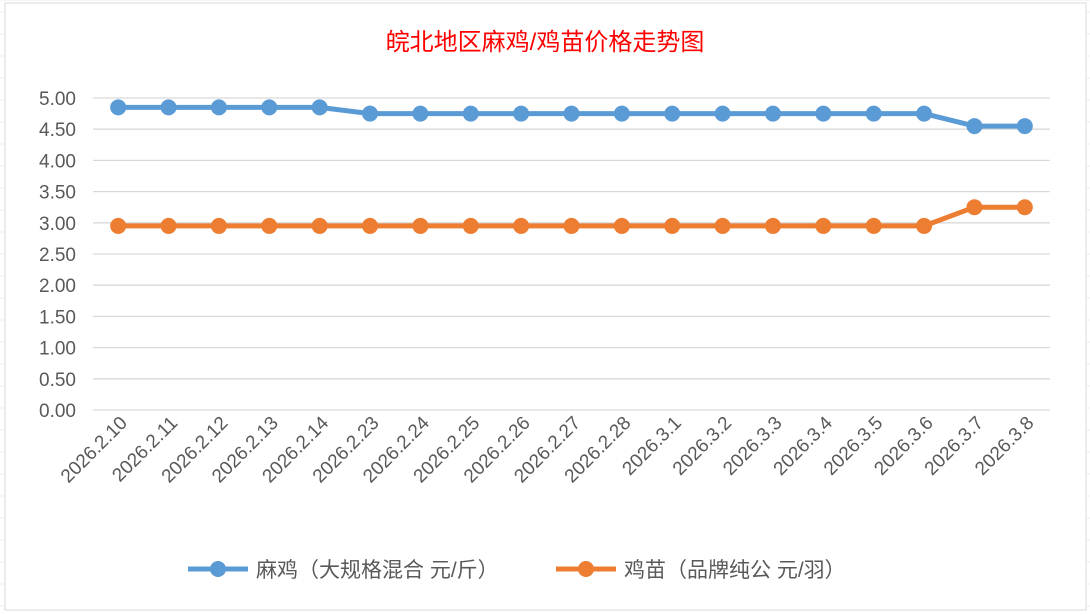  What do you see at coordinates (57, 161) in the screenshot?
I see `y-tick-label: 4.00` at bounding box center [57, 161].